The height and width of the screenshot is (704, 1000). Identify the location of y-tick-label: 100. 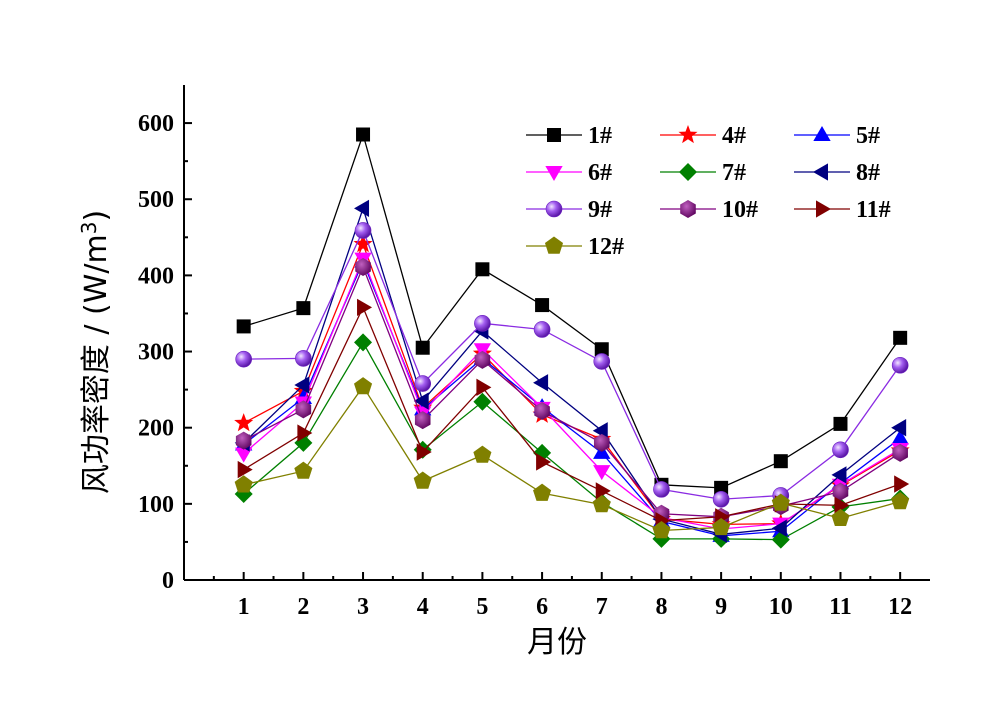
(156, 505).